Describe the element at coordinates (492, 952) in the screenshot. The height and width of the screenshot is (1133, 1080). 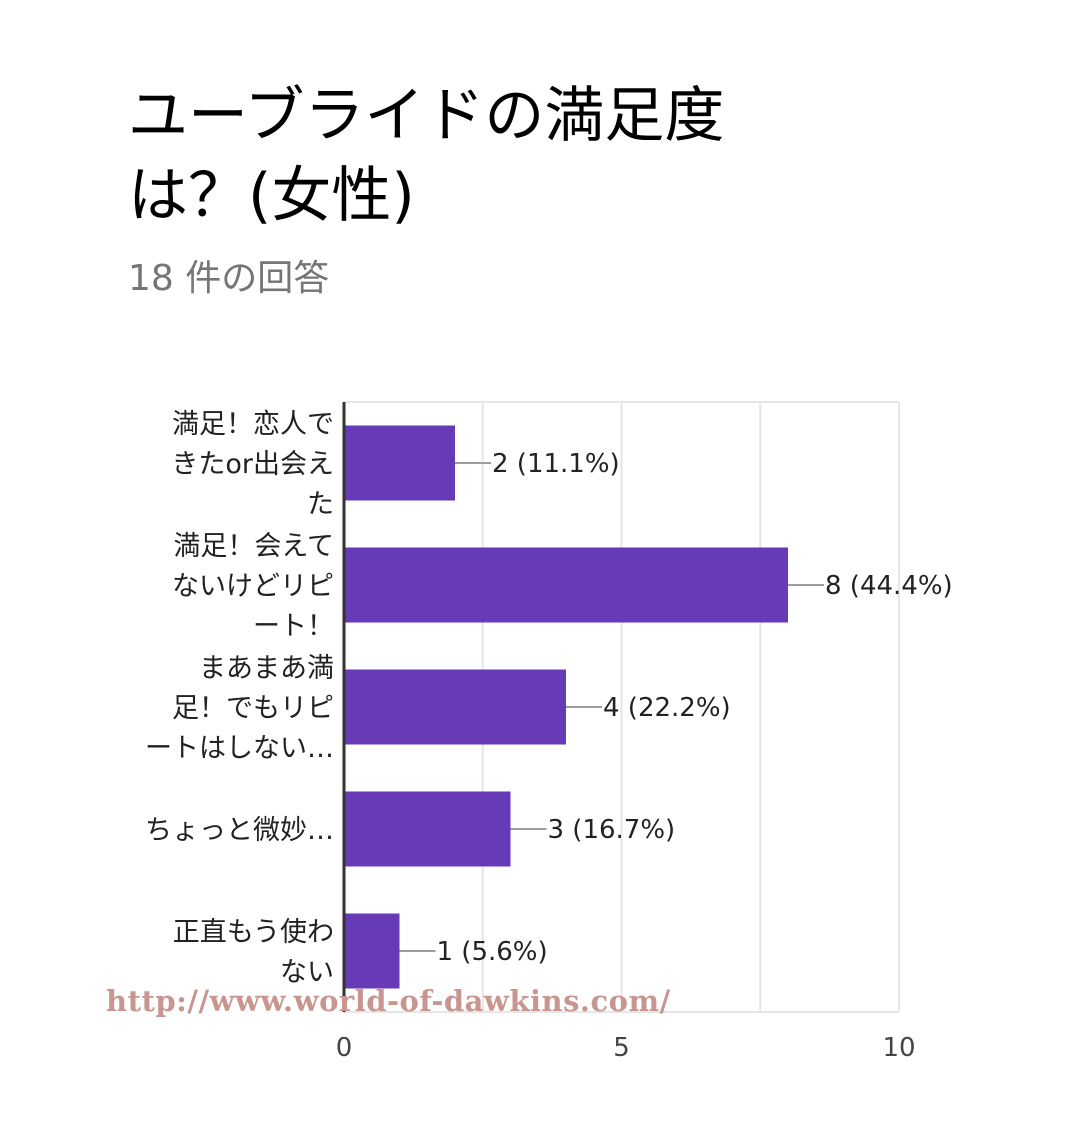
I see `value-label-4: 1 (5.6%)` at that location.